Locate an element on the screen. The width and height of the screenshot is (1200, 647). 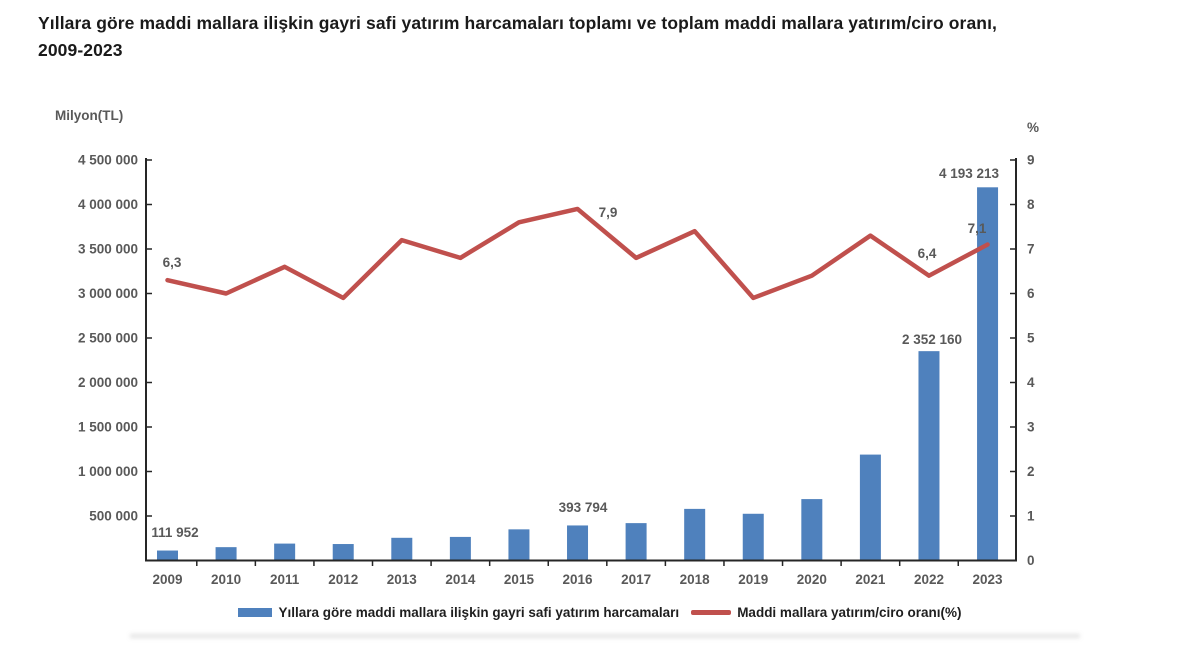
bar-value-label-2022: 2 352 160 is located at coordinates (932, 339).